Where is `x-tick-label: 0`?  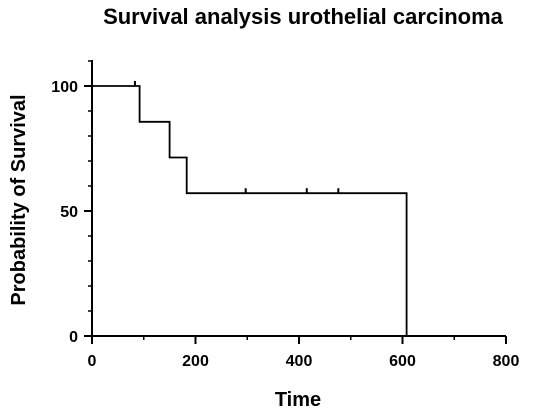
x-tick-label: 0 is located at coordinates (92, 361).